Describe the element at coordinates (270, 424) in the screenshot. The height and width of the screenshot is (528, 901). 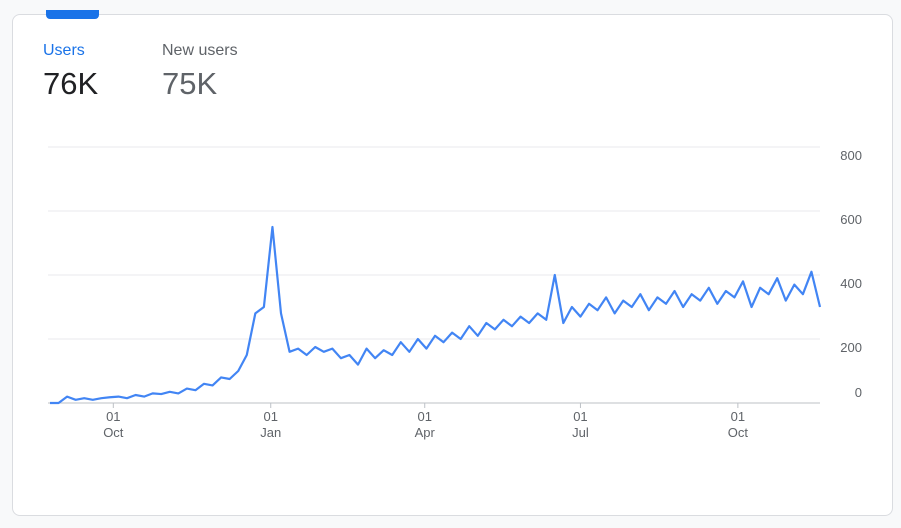
I see `x-tick-label: 01 Jan` at that location.